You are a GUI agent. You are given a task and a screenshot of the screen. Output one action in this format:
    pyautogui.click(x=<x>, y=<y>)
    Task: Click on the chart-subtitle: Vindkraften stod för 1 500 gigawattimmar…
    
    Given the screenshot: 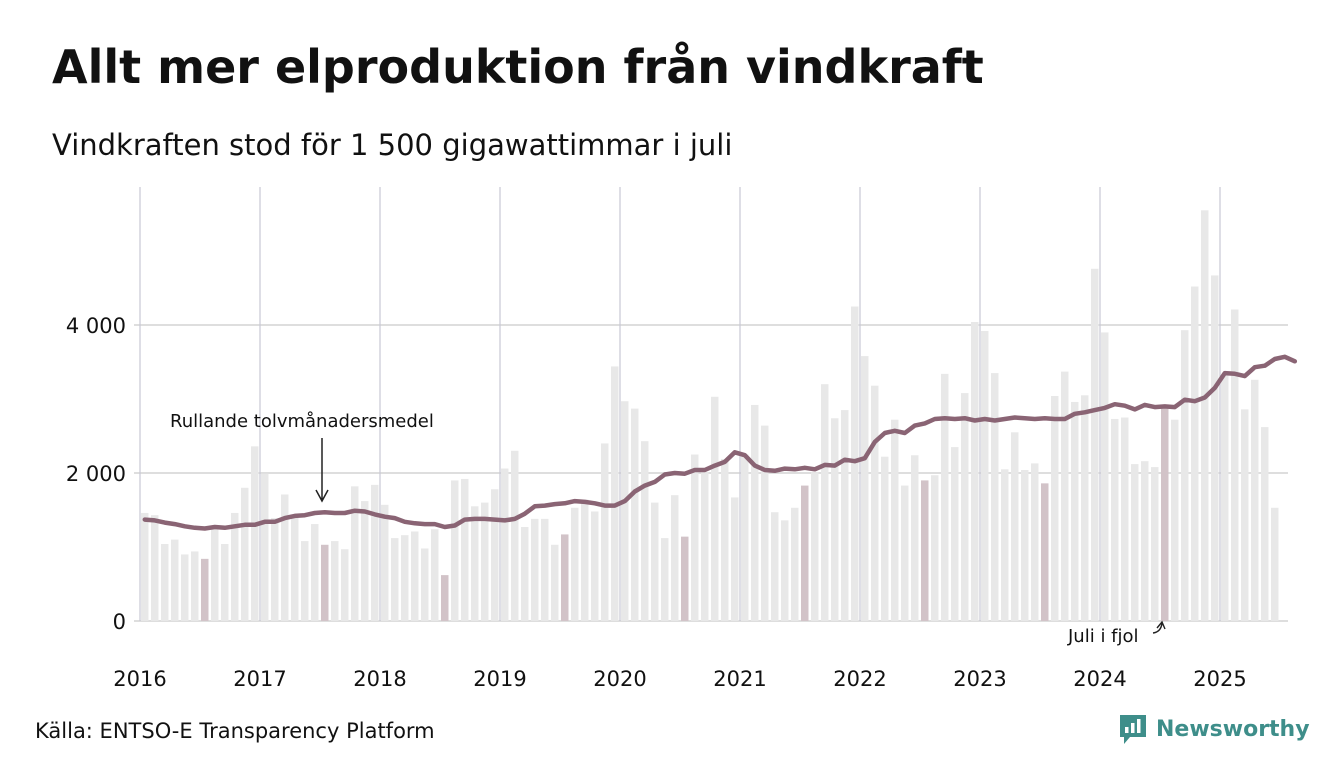 What is the action you would take?
    pyautogui.click(x=392, y=145)
    